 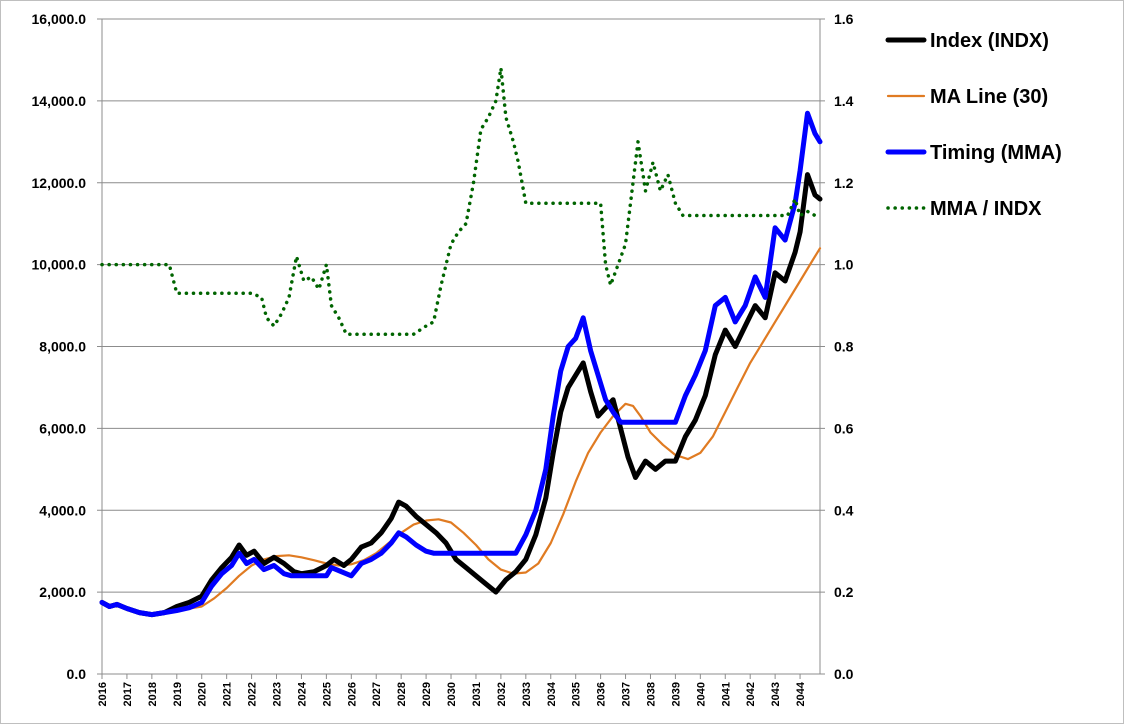 What do you see at coordinates (989, 97) in the screenshot?
I see `legend-label: MA Line (30)` at bounding box center [989, 97].